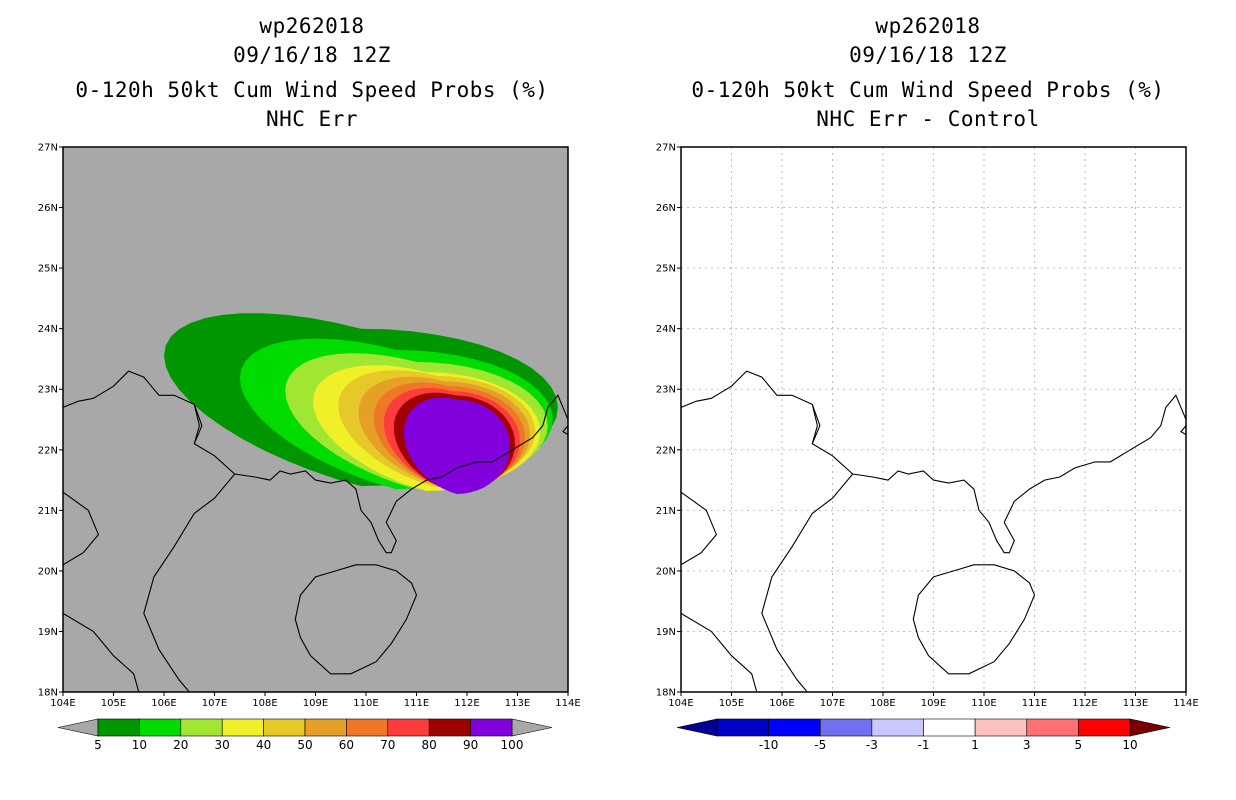 The image size is (1236, 800). Describe the element at coordinates (1135, 703) in the screenshot. I see `lon-label: 113E` at that location.